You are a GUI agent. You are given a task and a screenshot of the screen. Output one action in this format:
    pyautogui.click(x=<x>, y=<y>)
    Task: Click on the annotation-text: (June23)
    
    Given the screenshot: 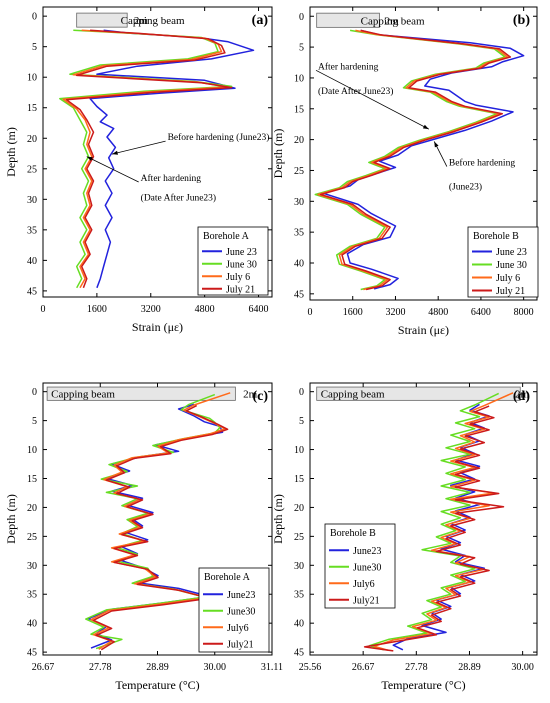 What is the action you would take?
    pyautogui.click(x=465, y=187)
    